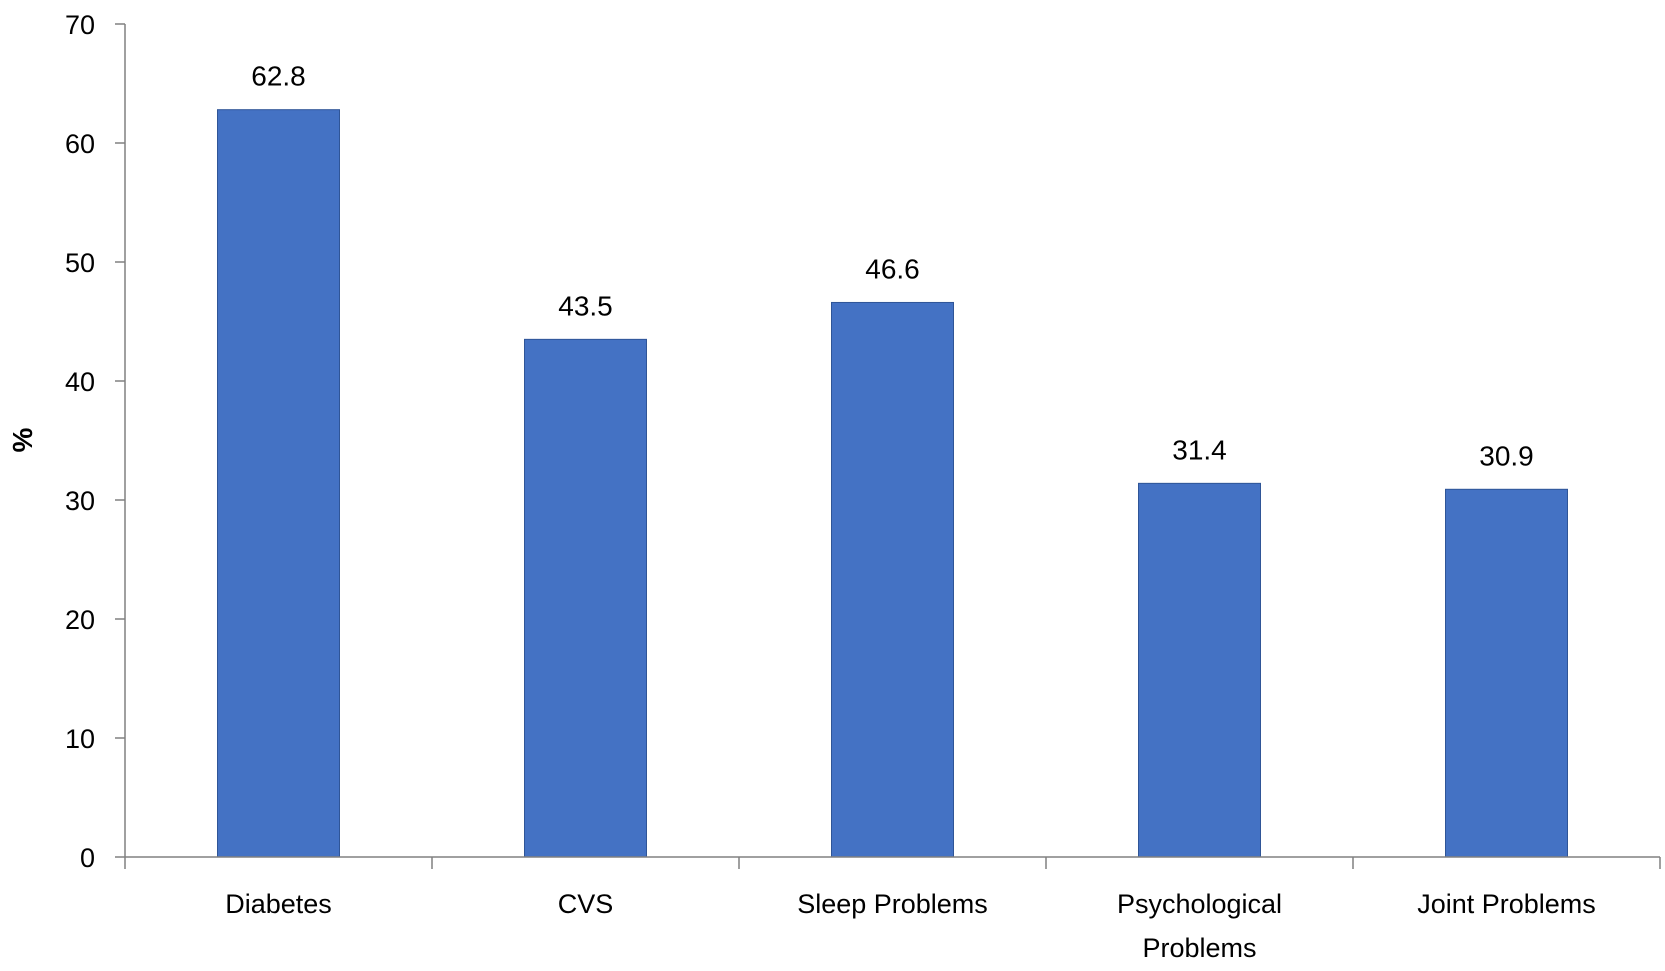  Describe the element at coordinates (80, 263) in the screenshot. I see `y-tick-label: 50` at that location.